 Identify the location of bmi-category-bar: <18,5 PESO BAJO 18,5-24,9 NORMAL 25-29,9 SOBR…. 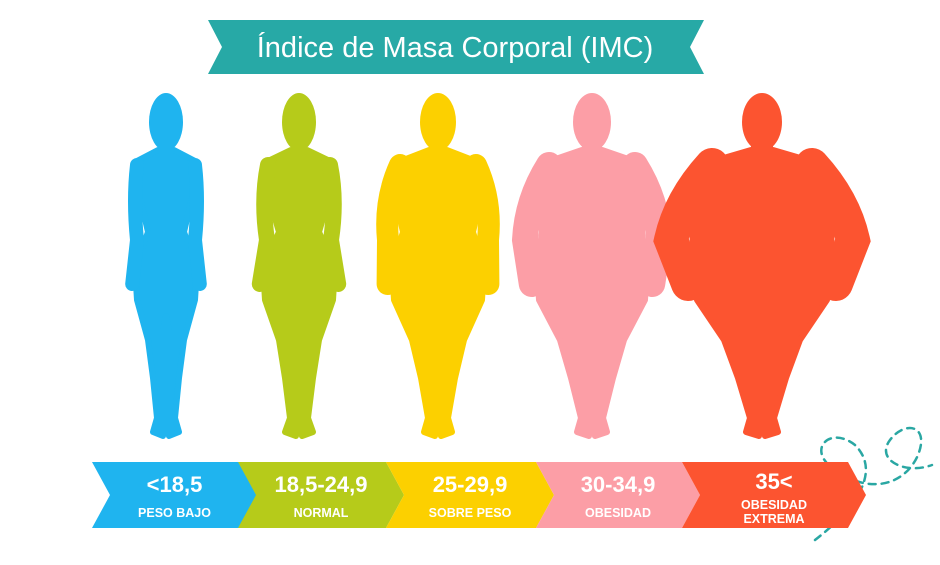
(479, 495).